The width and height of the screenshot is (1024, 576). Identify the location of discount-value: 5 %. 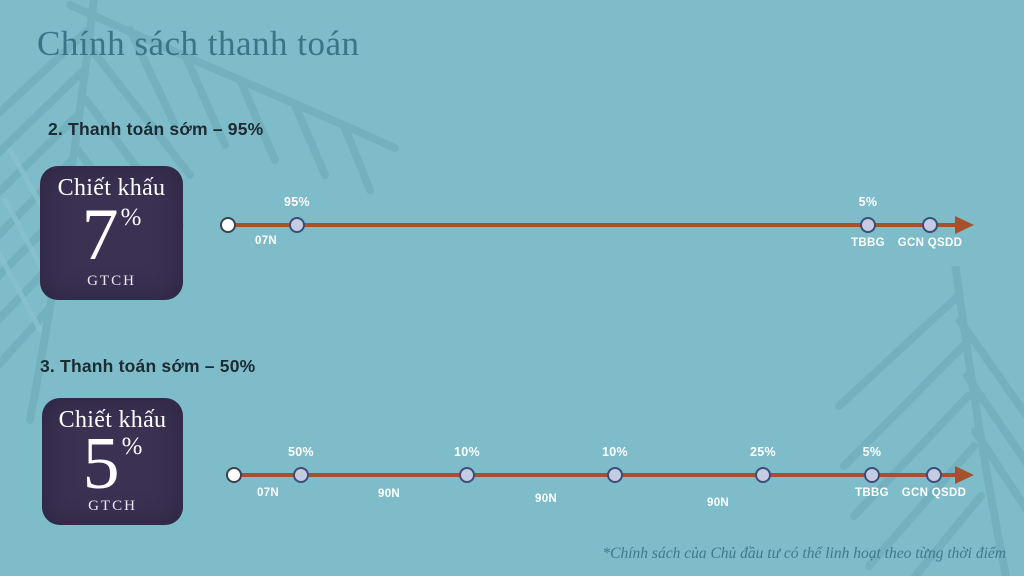
(112, 463).